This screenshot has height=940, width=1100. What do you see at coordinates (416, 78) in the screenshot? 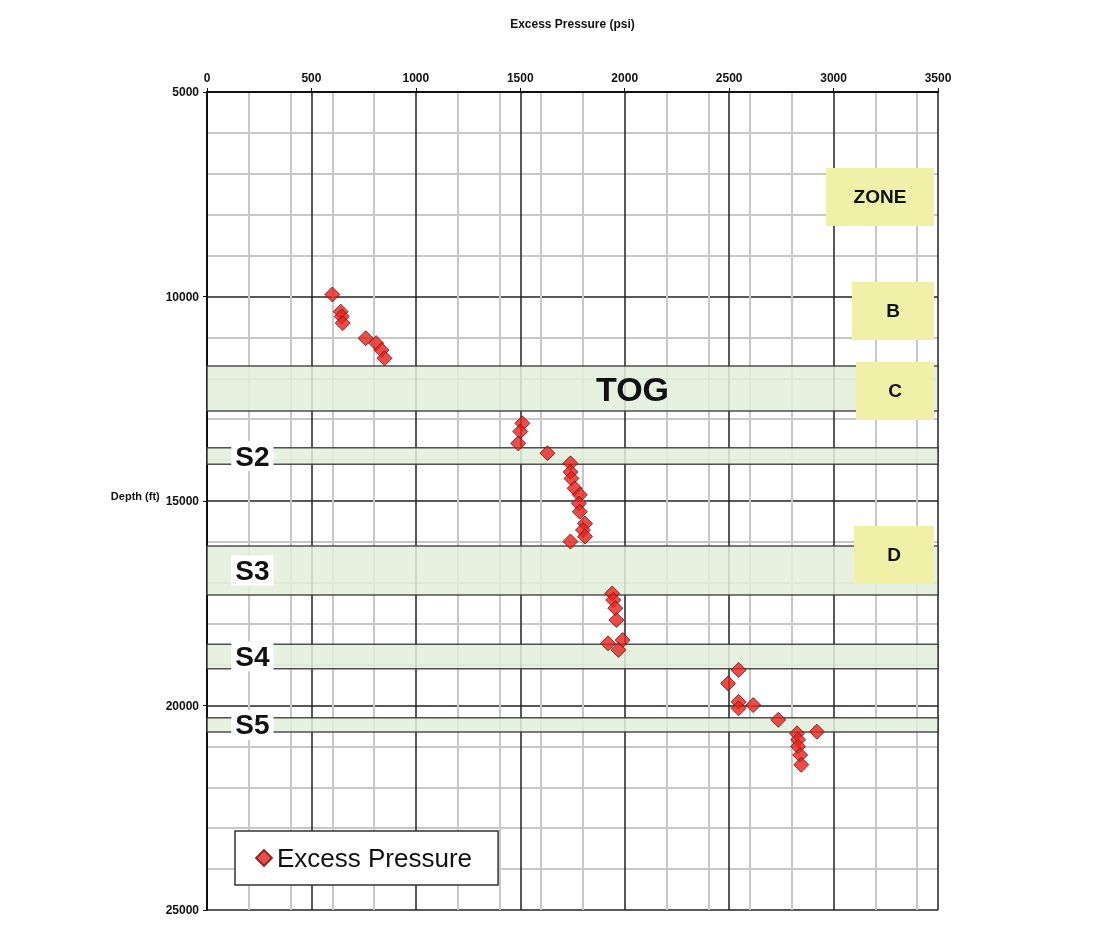
I see `x-tick-label: 1000` at bounding box center [416, 78].